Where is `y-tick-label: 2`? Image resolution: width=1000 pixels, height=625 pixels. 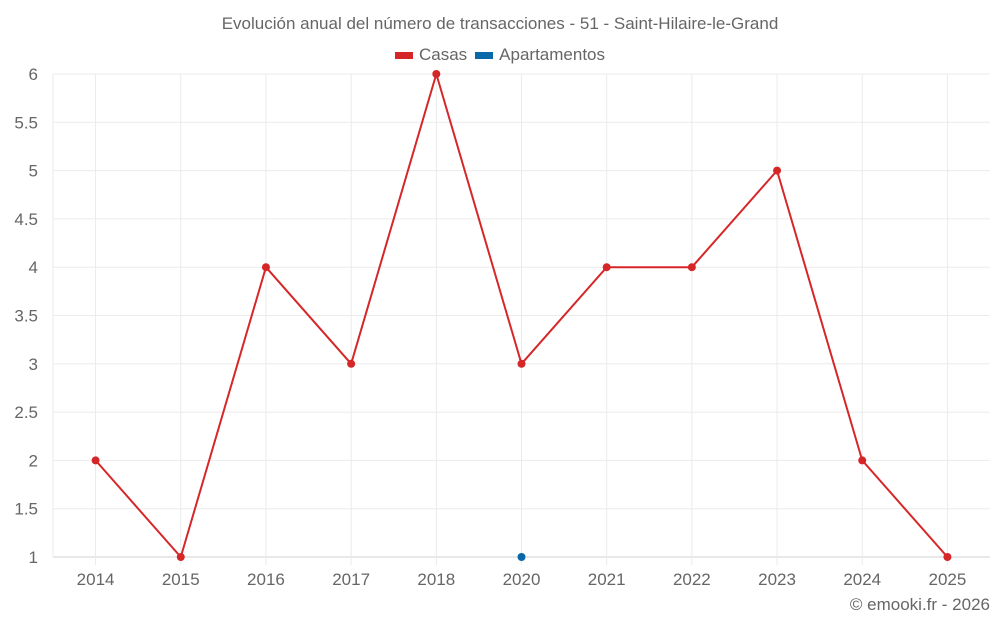
y-tick-label: 2 is located at coordinates (33, 460).